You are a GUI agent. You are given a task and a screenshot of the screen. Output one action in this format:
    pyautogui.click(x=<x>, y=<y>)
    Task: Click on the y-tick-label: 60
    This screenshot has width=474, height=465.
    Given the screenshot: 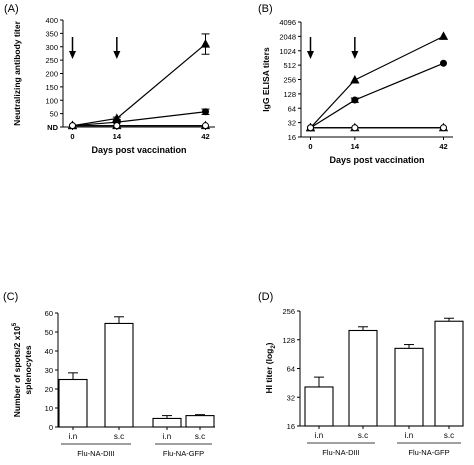 What is the action you would take?
    pyautogui.click(x=49, y=313)
    